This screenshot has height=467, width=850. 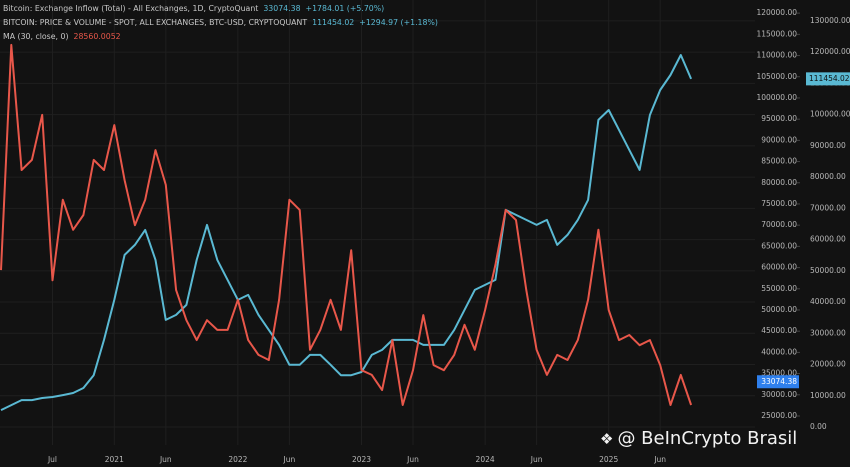 What do you see at coordinates (607, 439) in the screenshot?
I see `logo: ❖` at bounding box center [607, 439].